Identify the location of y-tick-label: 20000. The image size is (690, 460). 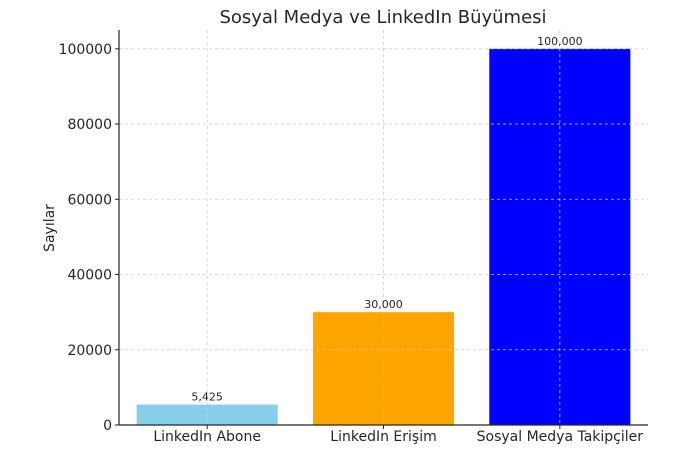
(89, 351).